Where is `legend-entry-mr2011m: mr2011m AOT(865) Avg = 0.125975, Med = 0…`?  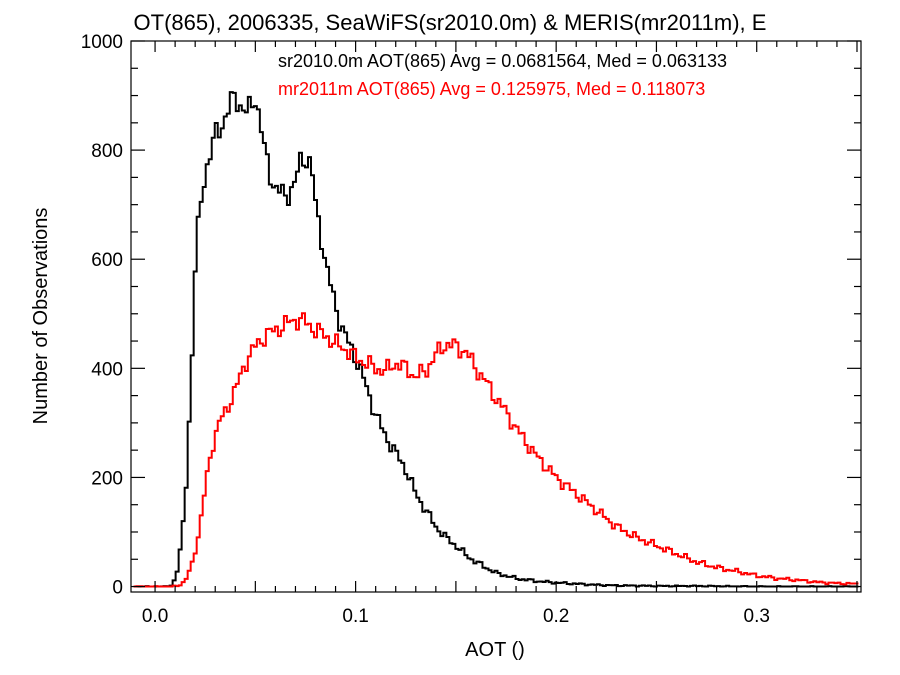 legend-entry-mr2011m: mr2011m AOT(865) Avg = 0.125975, Med = 0… is located at coordinates (491, 89).